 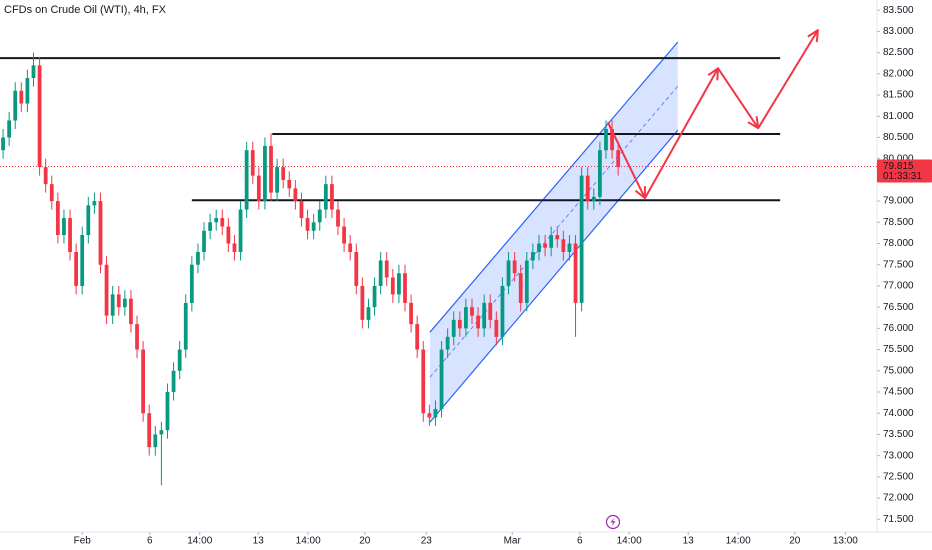 What do you see at coordinates (898, 455) in the screenshot?
I see `y-tick-label: 73.000` at bounding box center [898, 455].